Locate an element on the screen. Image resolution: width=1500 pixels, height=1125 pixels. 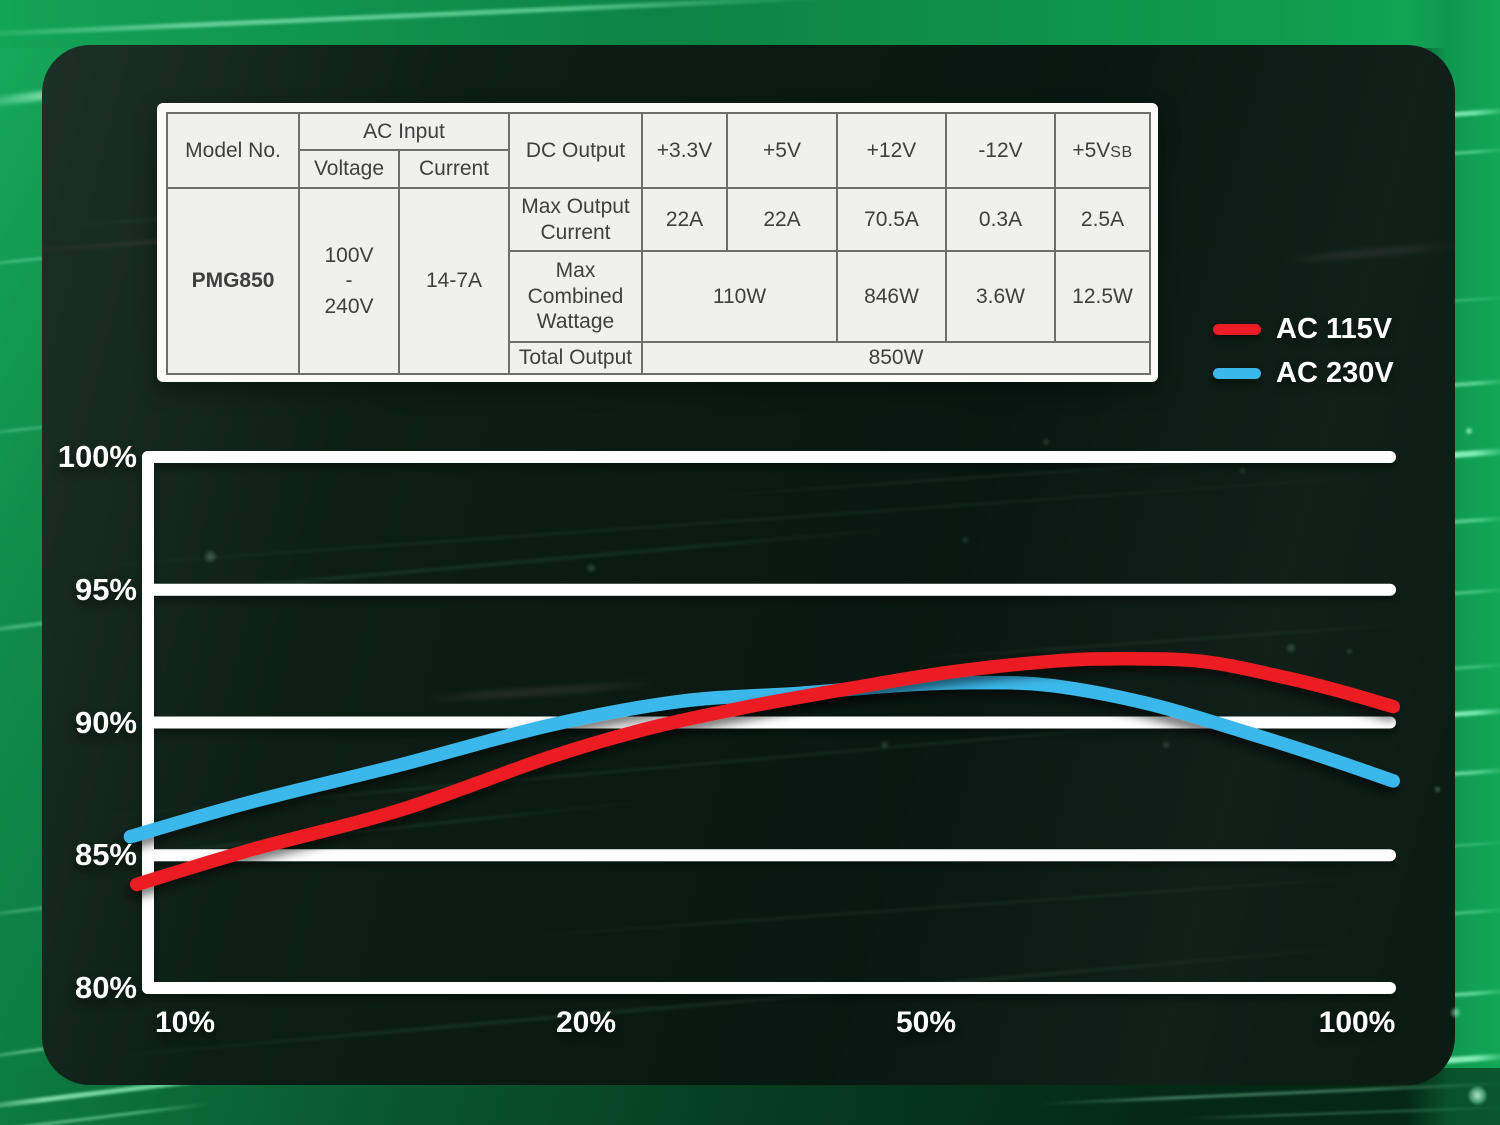
cell-combined-wattage-3v3-5v: 110W is located at coordinates (739, 296).